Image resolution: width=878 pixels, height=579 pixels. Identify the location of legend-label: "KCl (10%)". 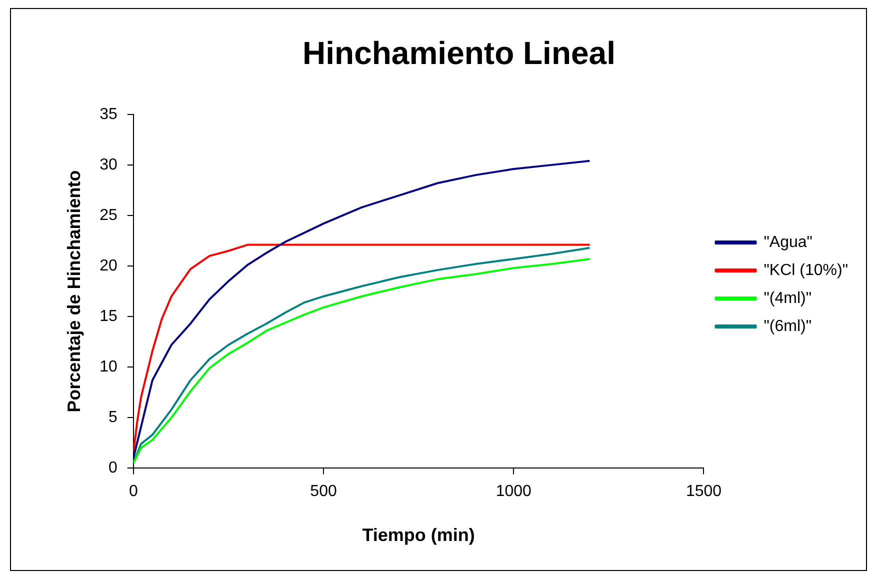
(806, 270).